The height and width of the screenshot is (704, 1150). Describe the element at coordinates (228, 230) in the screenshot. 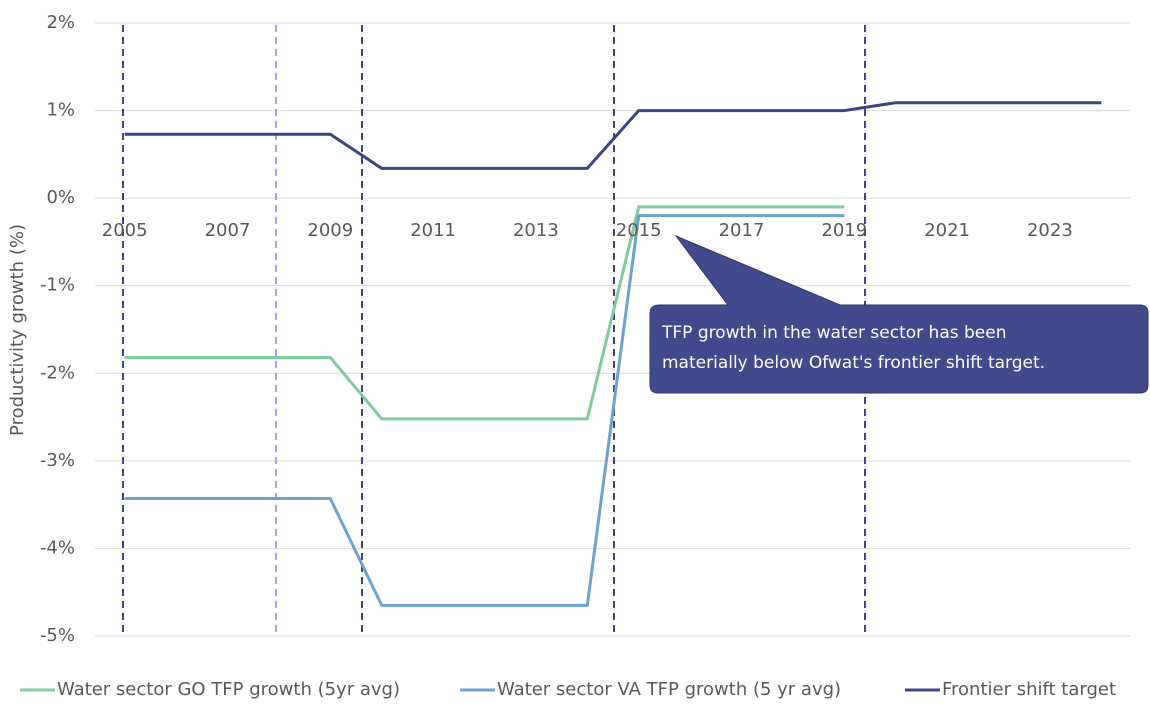

I see `x-tick-label: 2007` at that location.